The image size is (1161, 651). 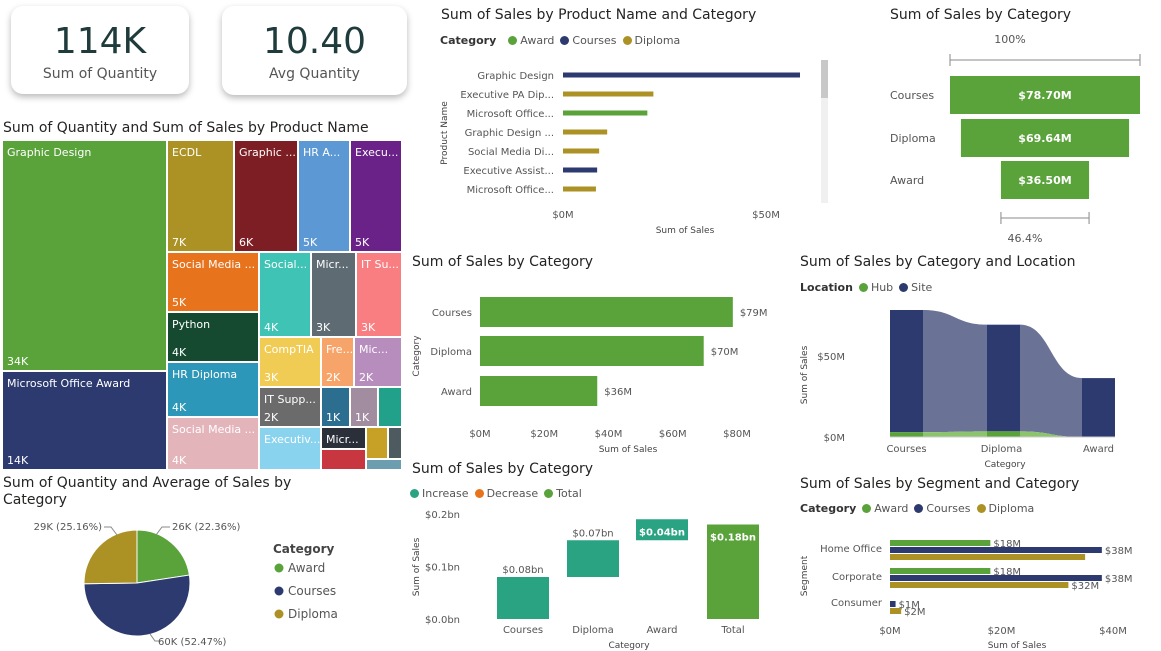 What do you see at coordinates (163, 556) in the screenshot?
I see `pie-slice-award` at bounding box center [163, 556].